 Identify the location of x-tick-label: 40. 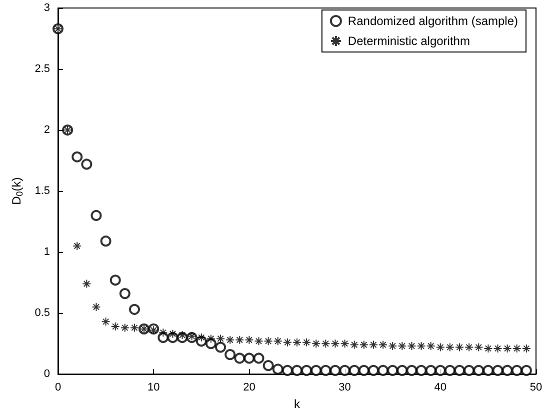
(440, 388).